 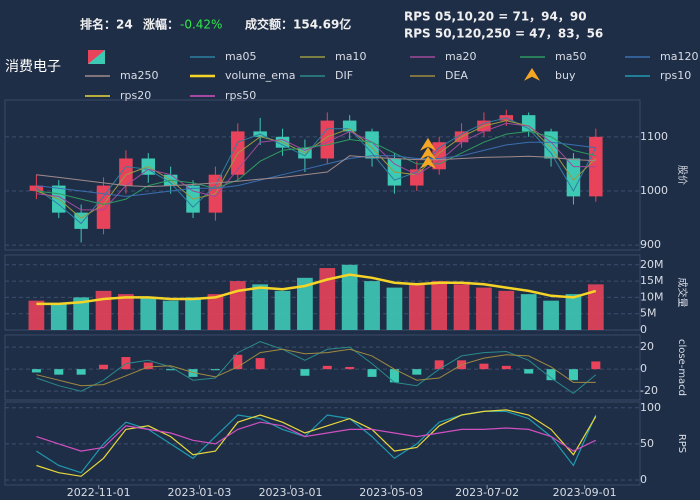 What do you see at coordinates (647, 346) in the screenshot?
I see `y-tick-label: 20` at bounding box center [647, 346].